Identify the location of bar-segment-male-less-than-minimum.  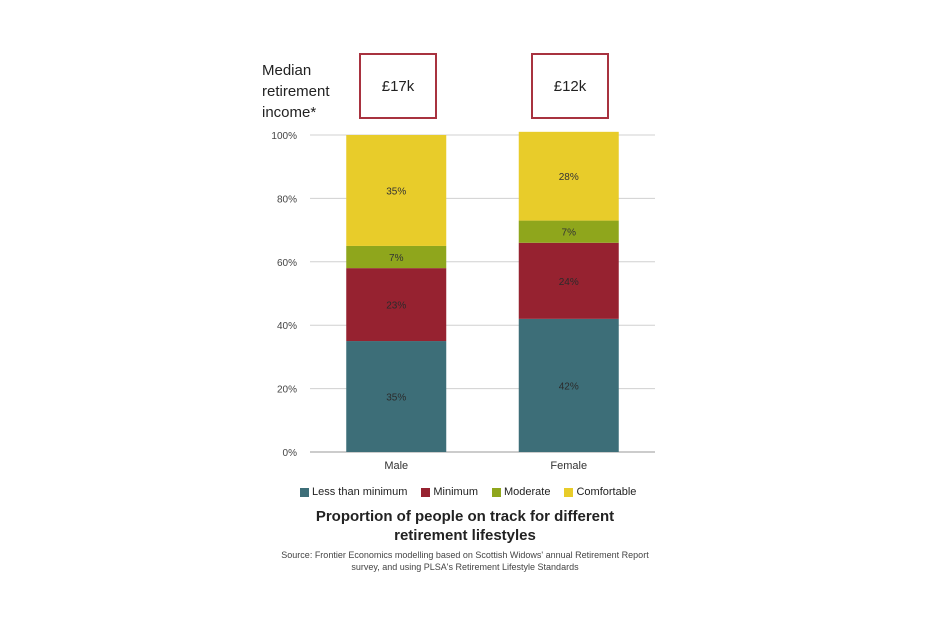
(396, 396).